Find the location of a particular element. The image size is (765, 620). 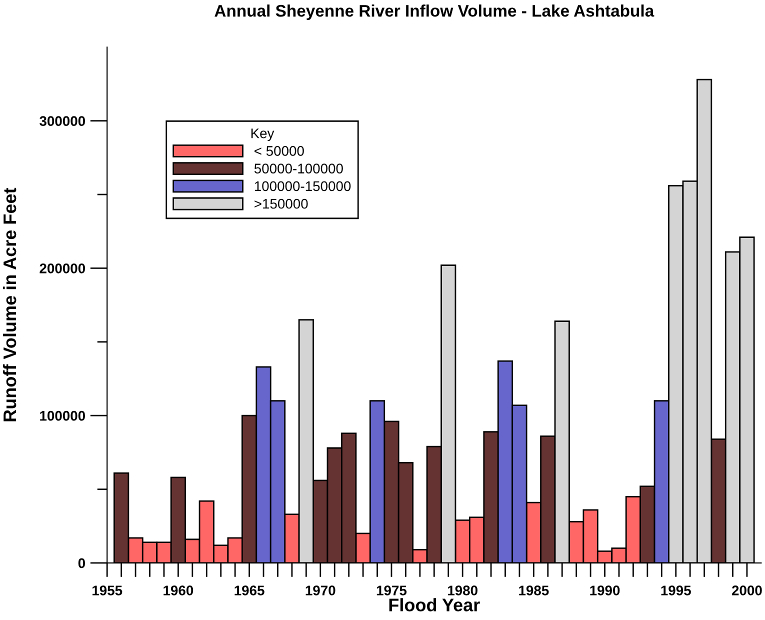

legend-label: >150000 is located at coordinates (281, 203).